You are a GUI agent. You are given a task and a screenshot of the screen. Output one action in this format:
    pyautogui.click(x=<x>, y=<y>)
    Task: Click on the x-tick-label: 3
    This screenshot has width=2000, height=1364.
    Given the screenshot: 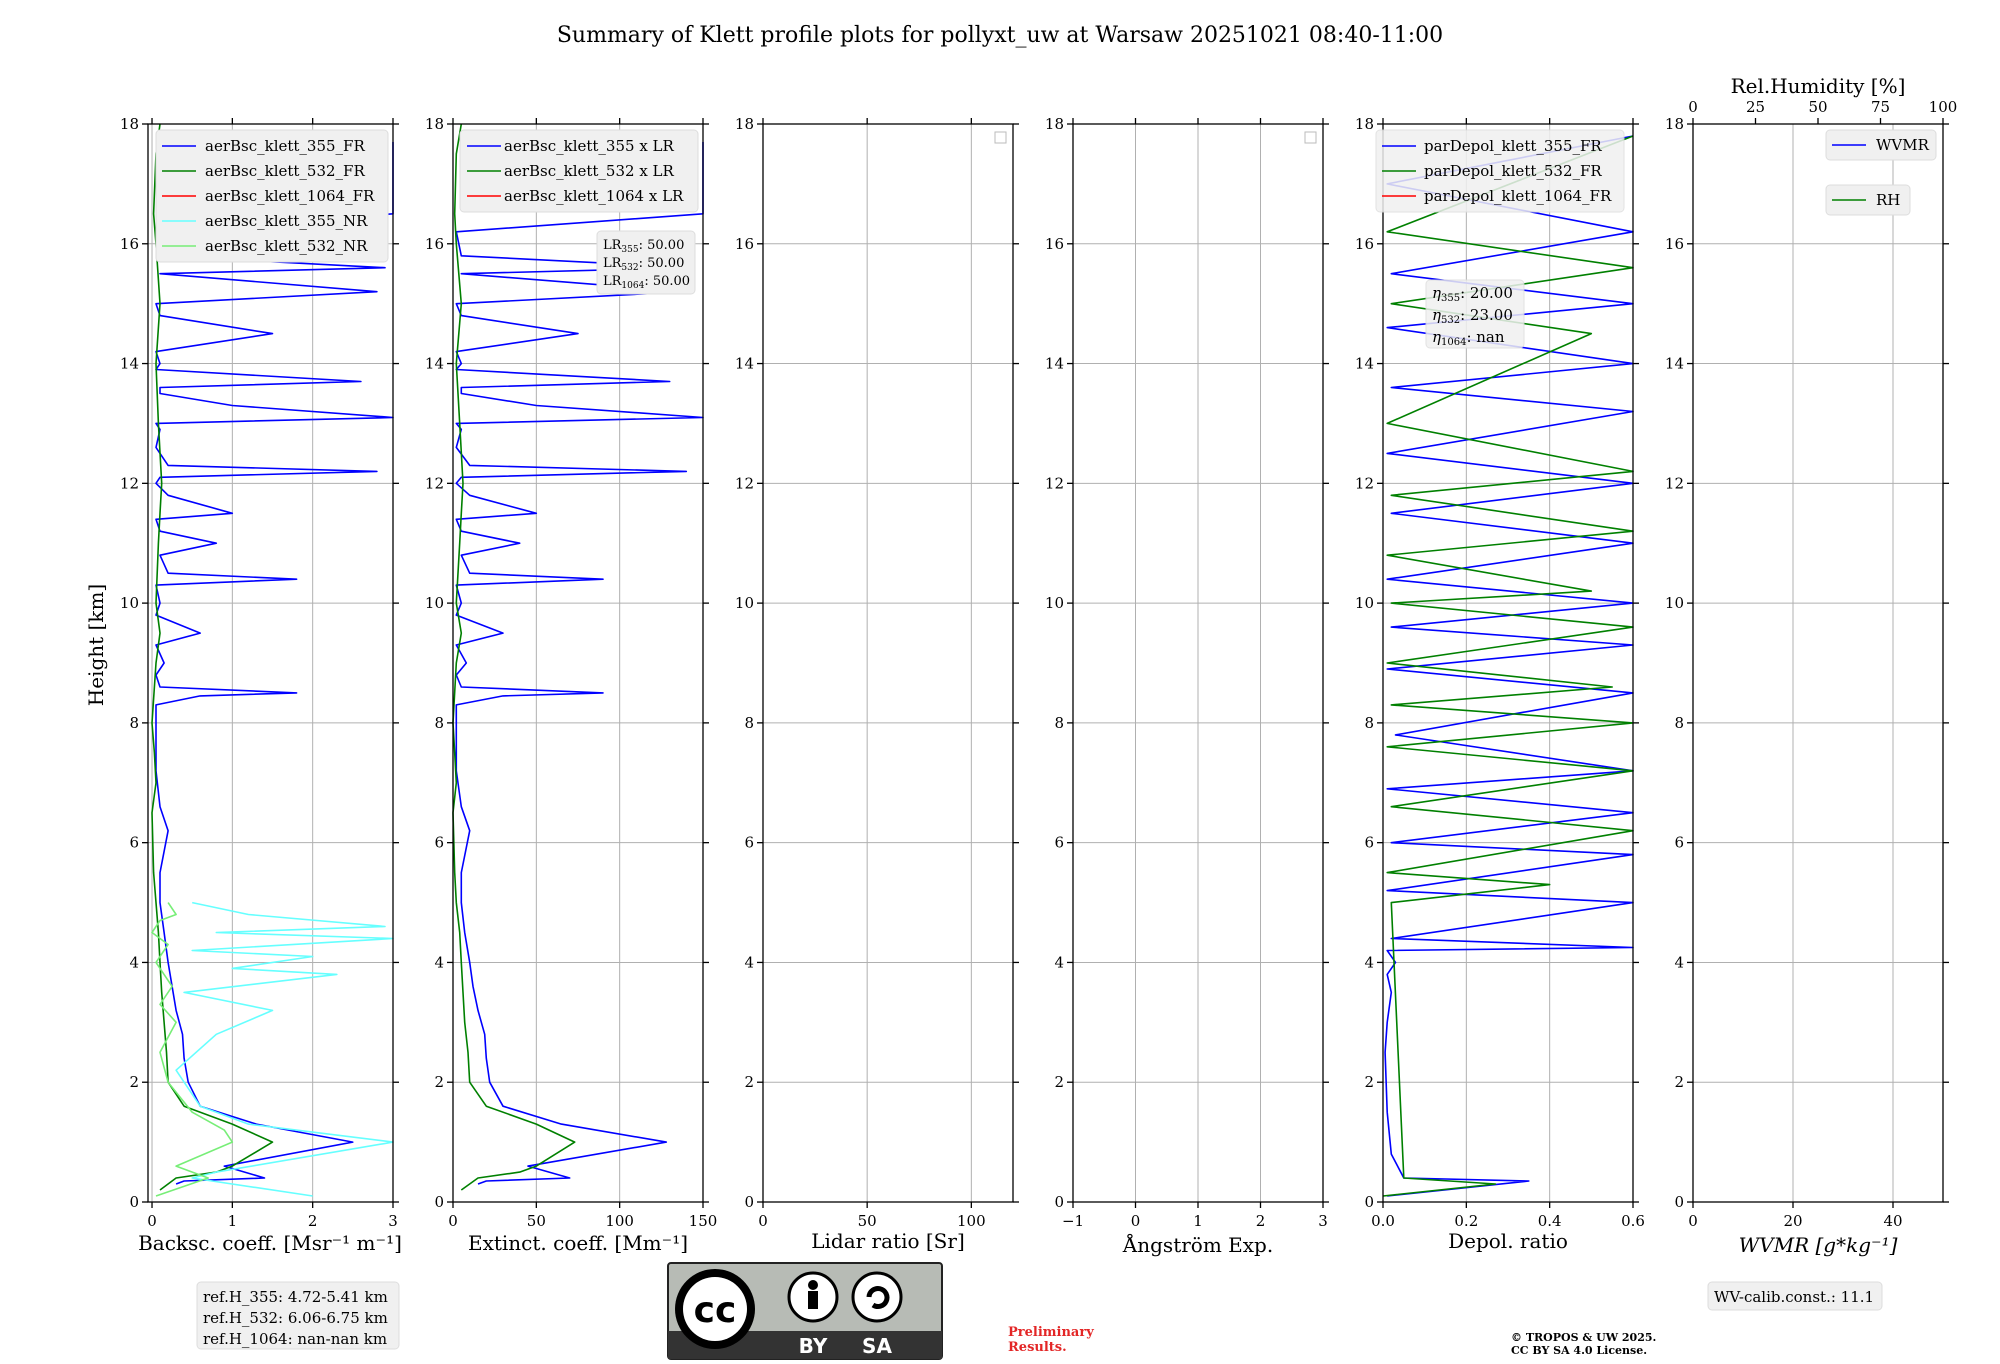 What is the action you would take?
    pyautogui.click(x=1323, y=1221)
    